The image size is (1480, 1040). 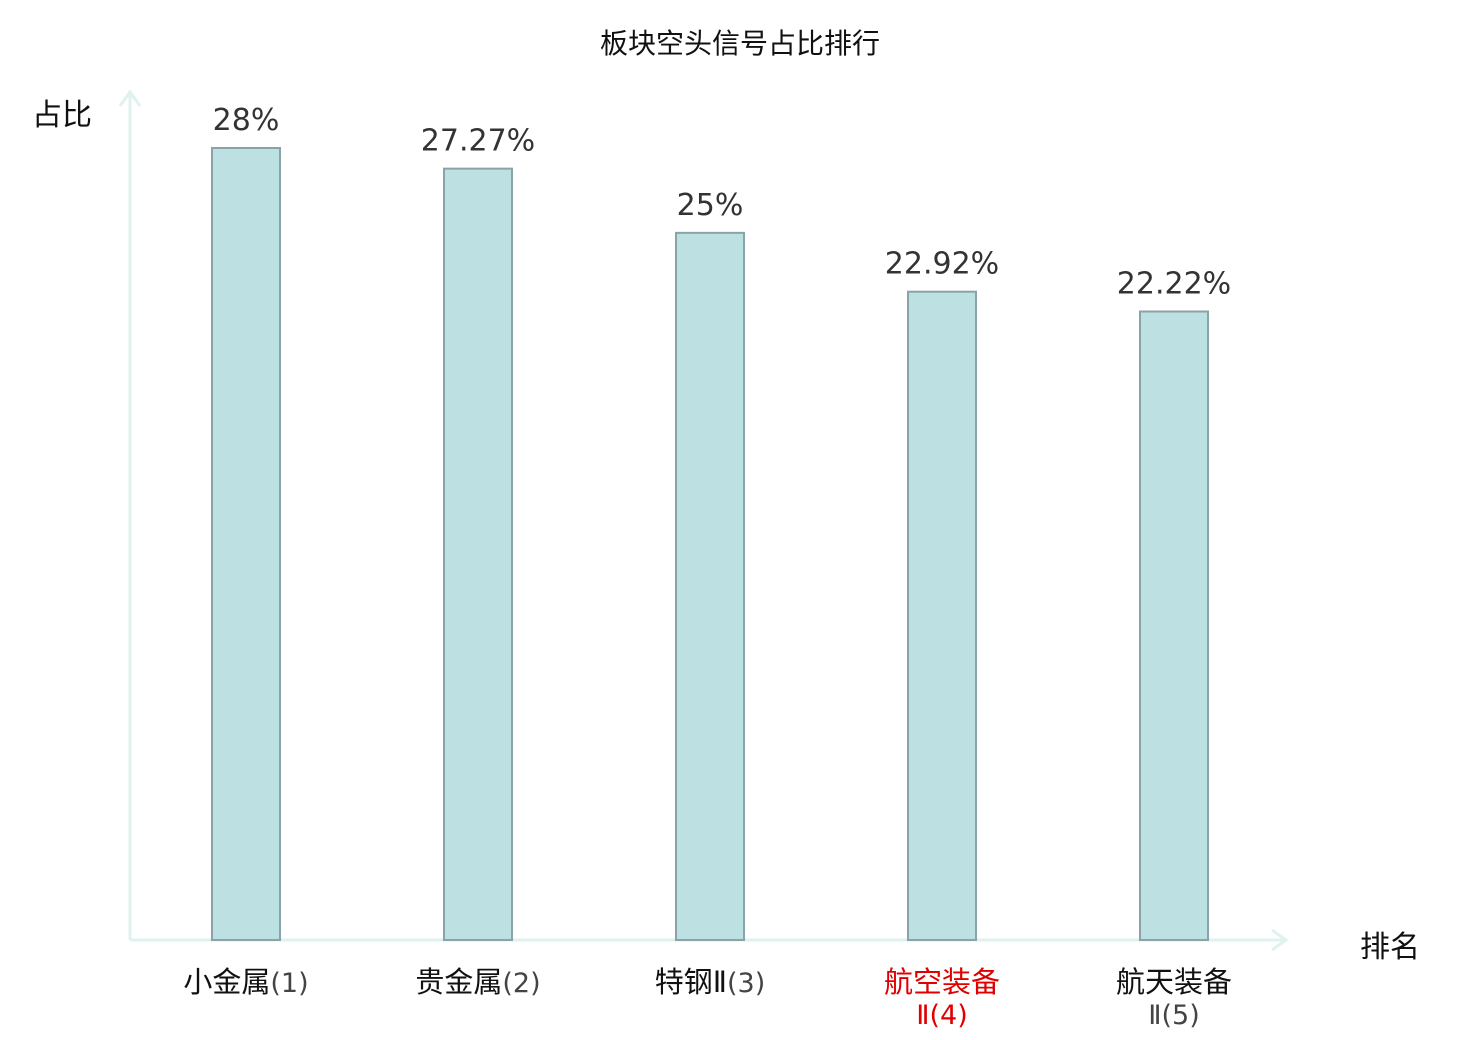 What do you see at coordinates (1174, 283) in the screenshot?
I see `data-label: 22.22%` at bounding box center [1174, 283].